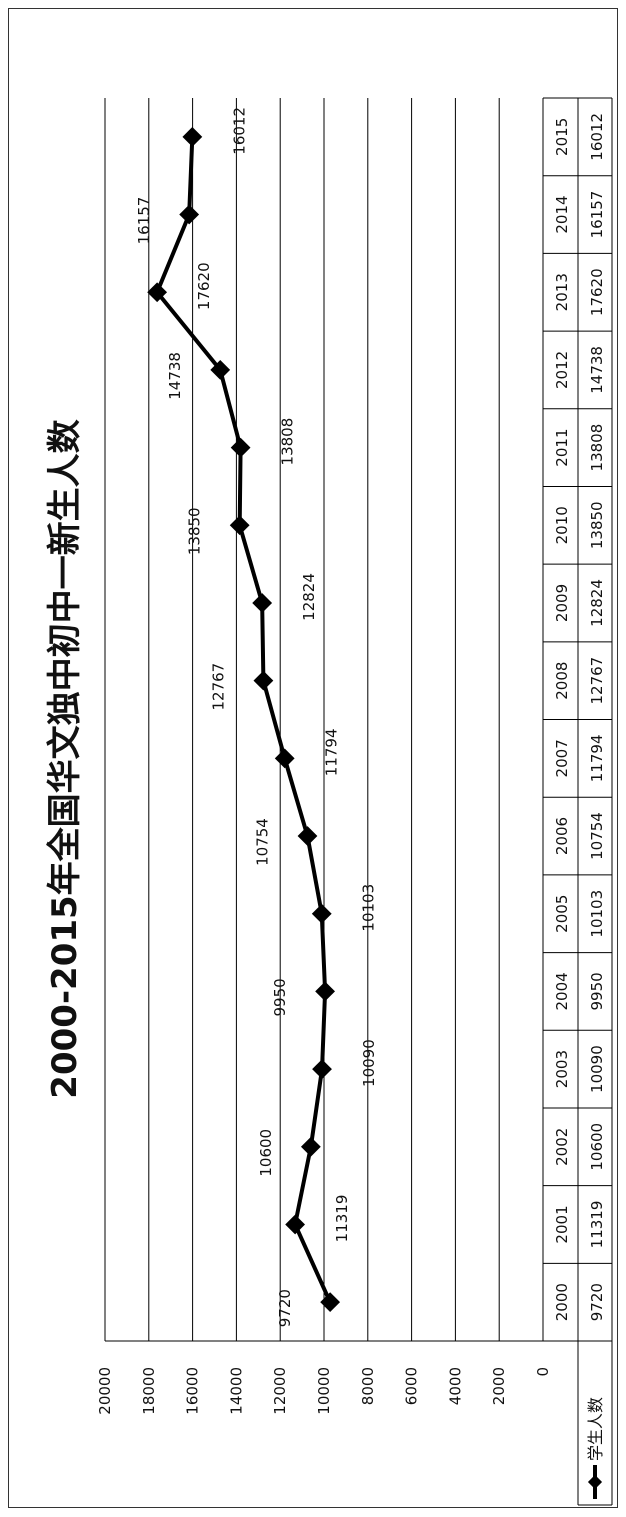 The width and height of the screenshot is (626, 1517). What do you see at coordinates (562, 525) in the screenshot?
I see `x-tick-label: 2010` at bounding box center [562, 525].